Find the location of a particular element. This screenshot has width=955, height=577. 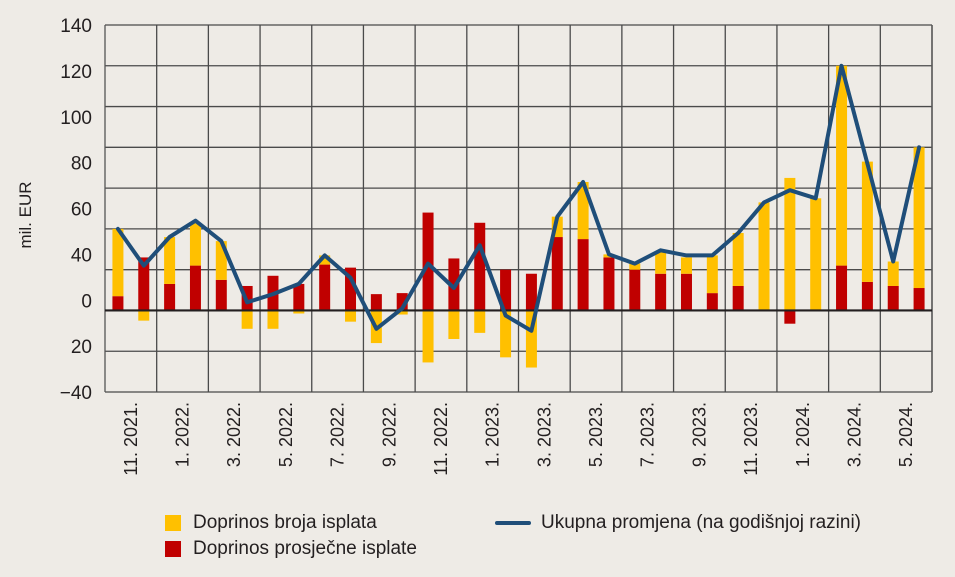

x-tick-label: 11. 2022. is located at coordinates (441, 439).